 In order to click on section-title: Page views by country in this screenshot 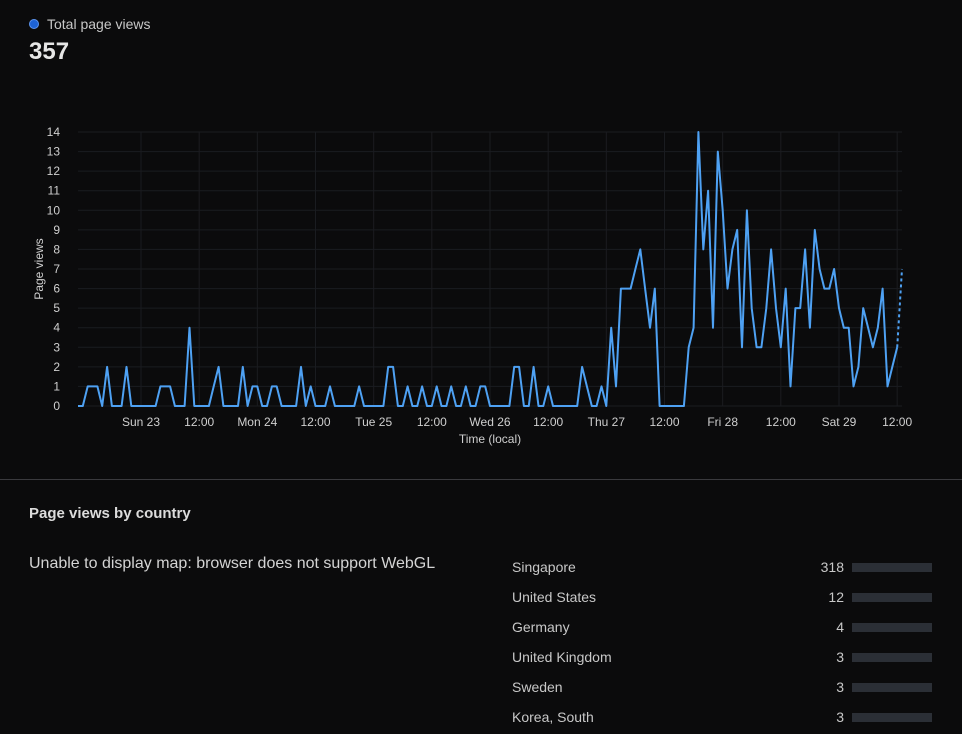, I will do `click(110, 513)`.